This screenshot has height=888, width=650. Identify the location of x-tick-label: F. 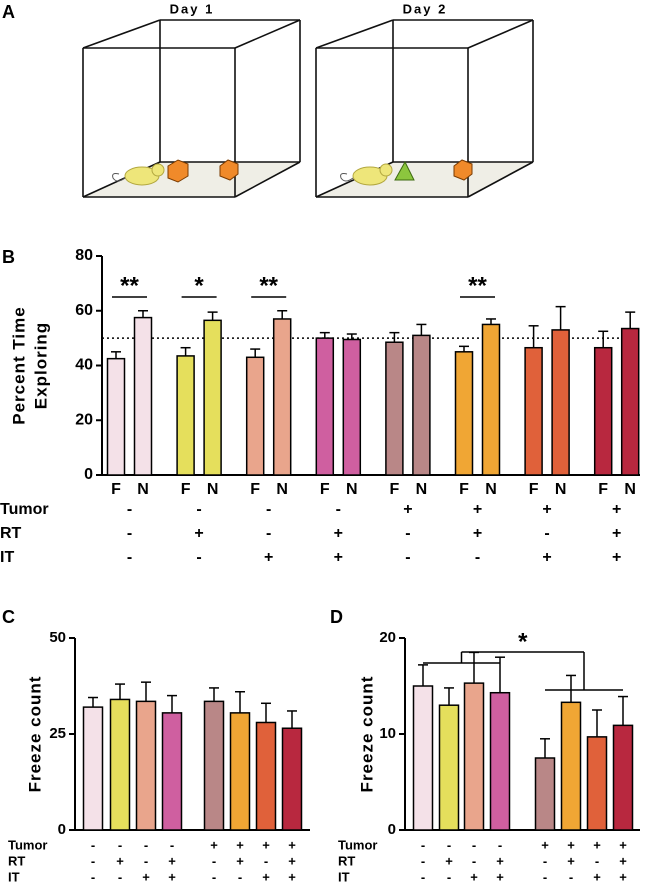
(534, 489).